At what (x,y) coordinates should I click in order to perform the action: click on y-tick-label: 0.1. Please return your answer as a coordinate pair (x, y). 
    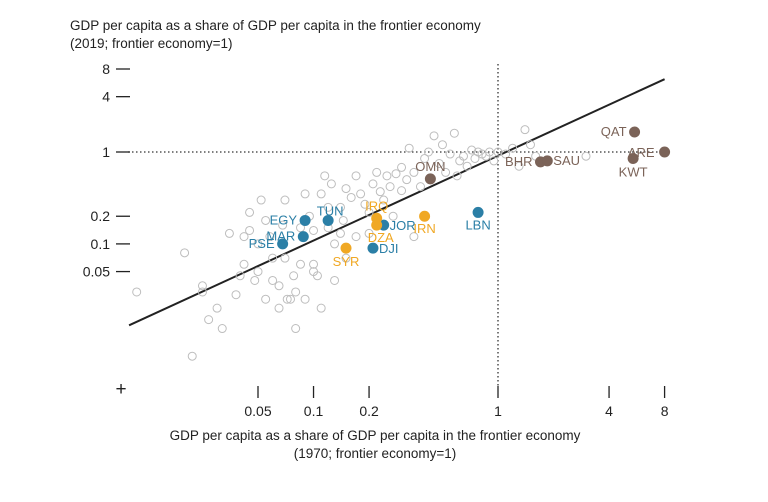
    Looking at the image, I should click on (101, 244).